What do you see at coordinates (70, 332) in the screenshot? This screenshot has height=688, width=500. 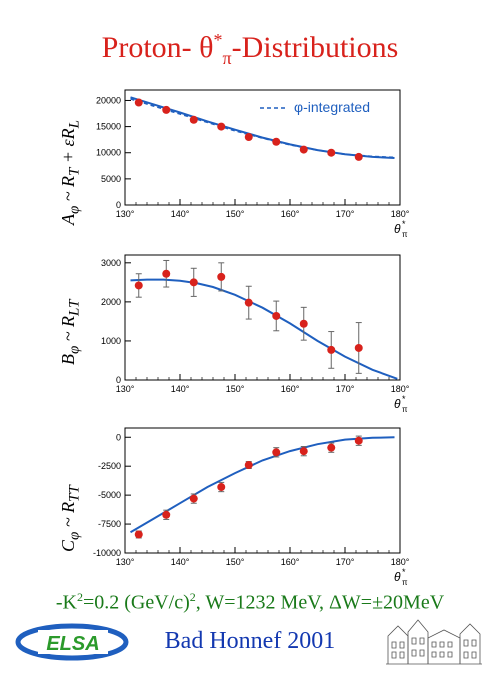 I see `chart-2-ylabel: Bφ ~ RLT` at bounding box center [70, 332].